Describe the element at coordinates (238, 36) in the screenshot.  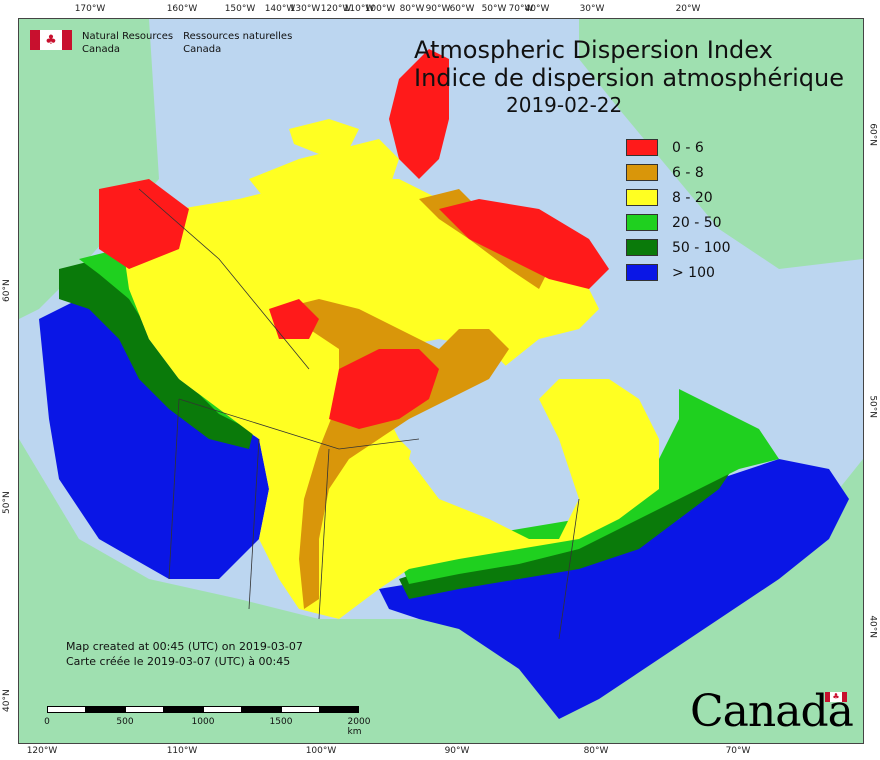
I see `agency-fr-line1: Ressources naturelles` at that location.